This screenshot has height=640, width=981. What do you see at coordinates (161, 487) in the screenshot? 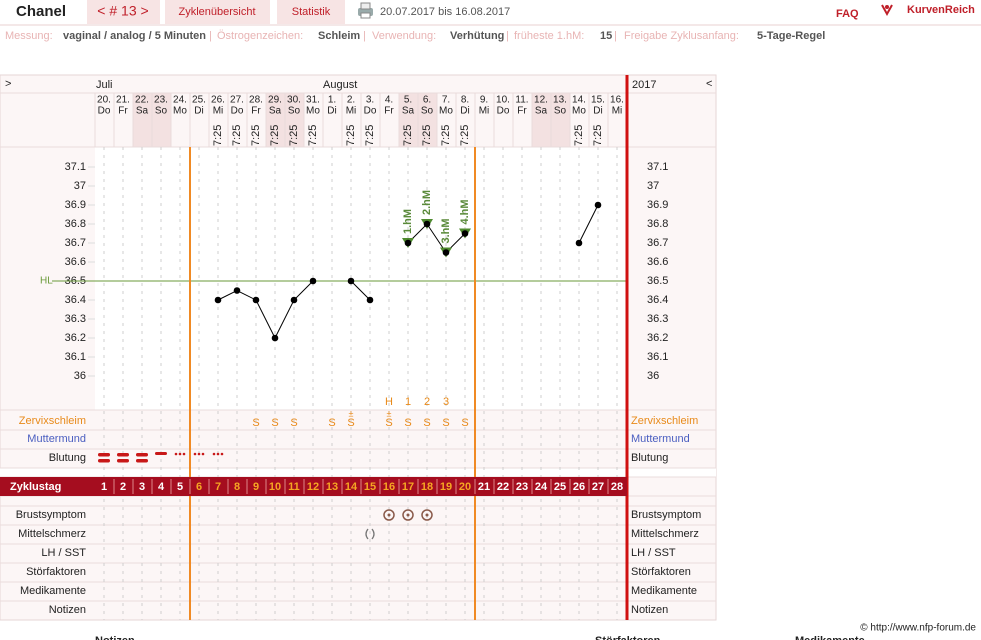
I see `cycle-day: 4` at bounding box center [161, 487].